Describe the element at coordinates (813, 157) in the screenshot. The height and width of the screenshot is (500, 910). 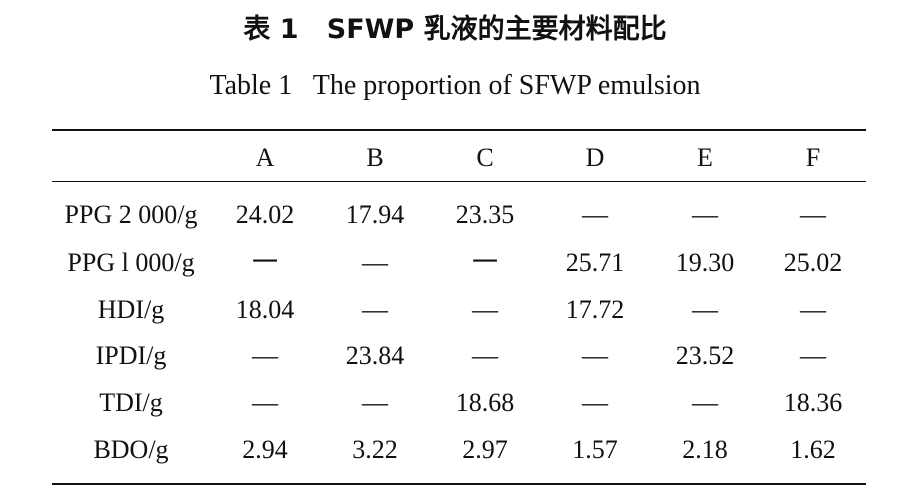
I see `header-cell-f: F` at that location.